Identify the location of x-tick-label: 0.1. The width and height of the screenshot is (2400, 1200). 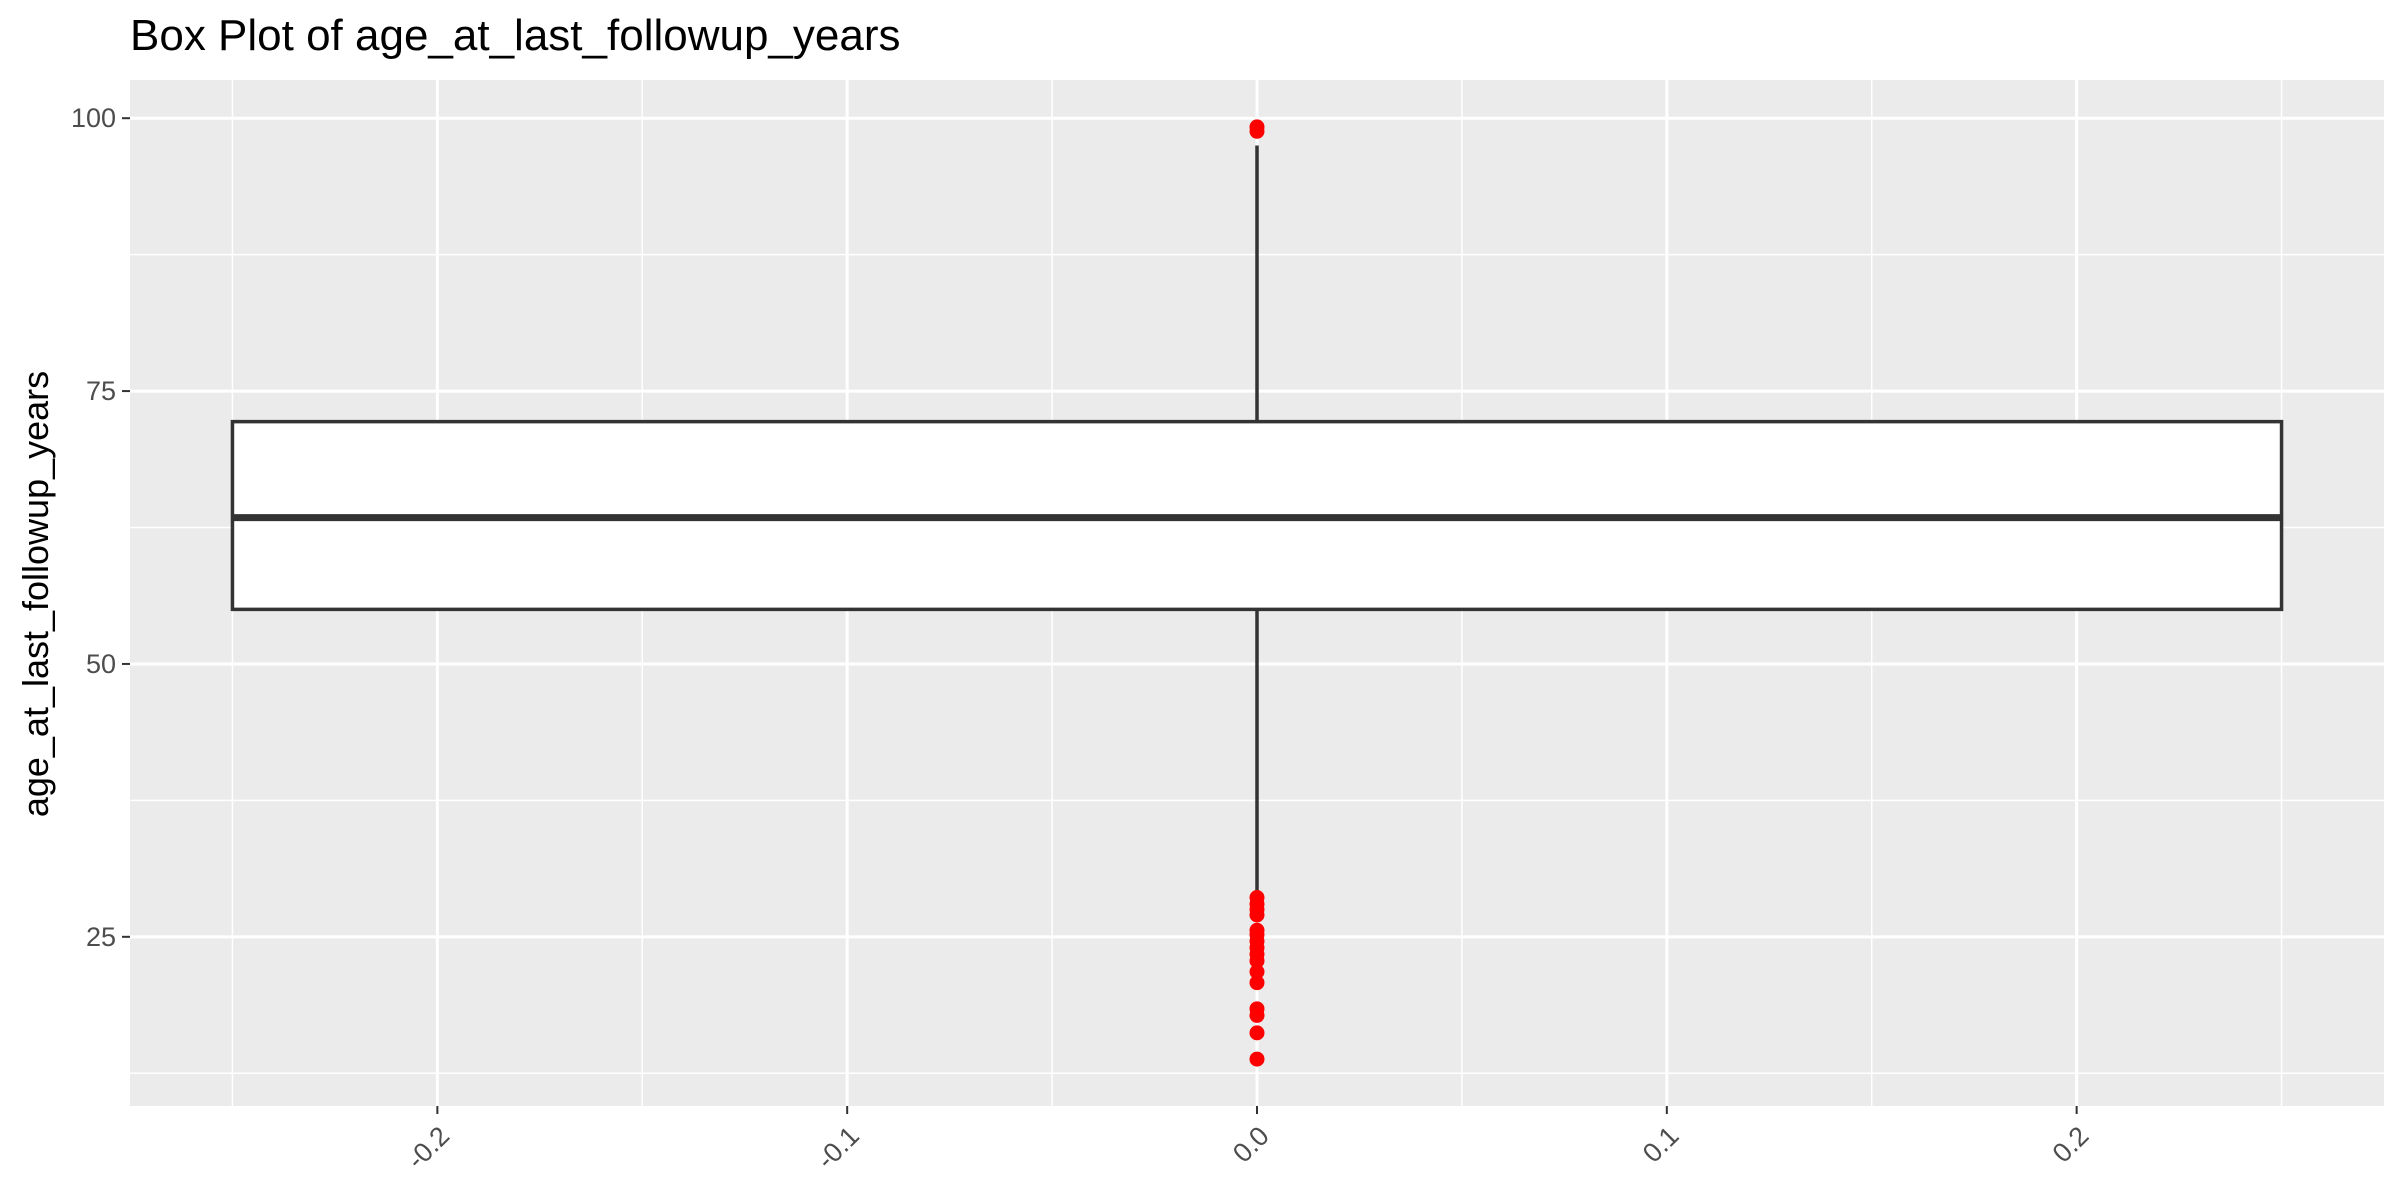
(1661, 1145).